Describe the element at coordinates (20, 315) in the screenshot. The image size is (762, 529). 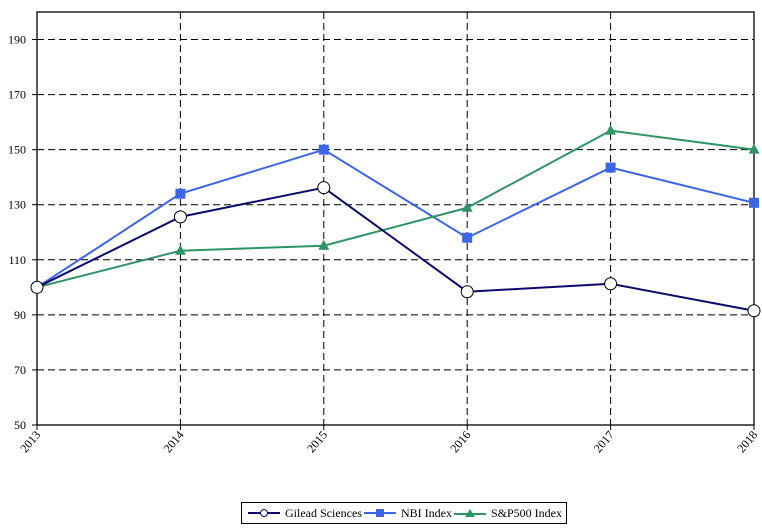
I see `y-tick-label: 90` at that location.